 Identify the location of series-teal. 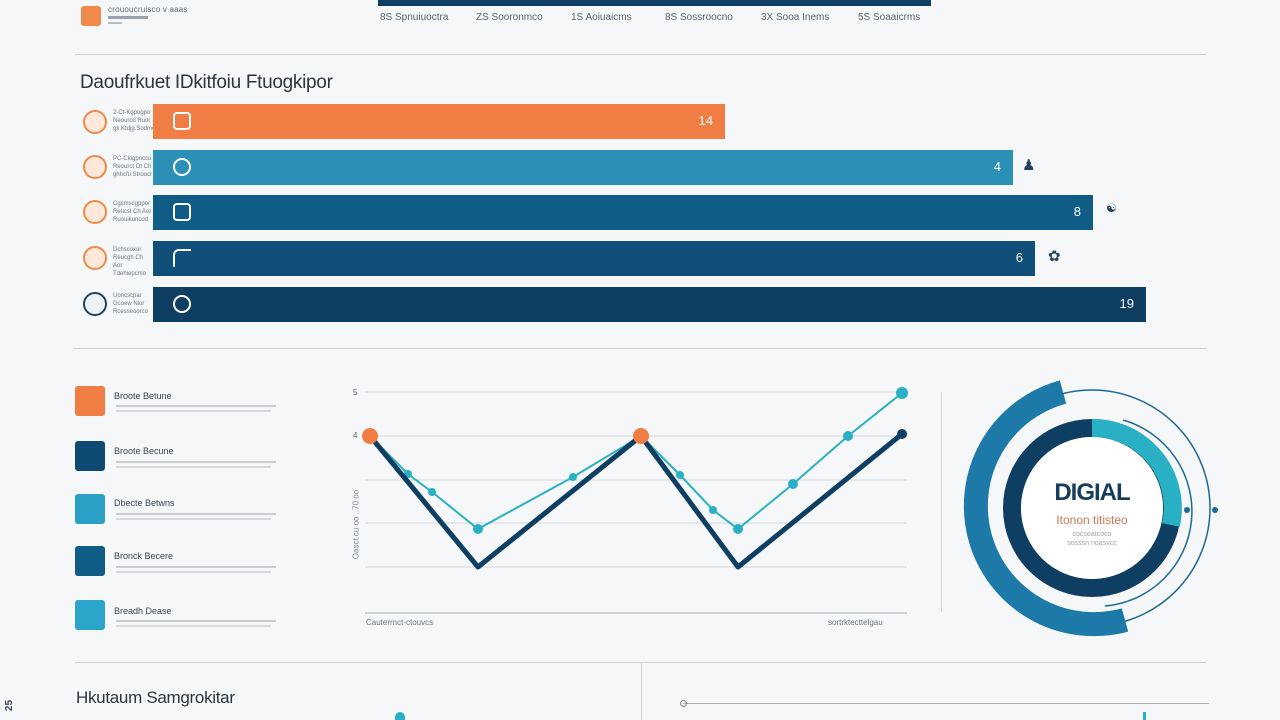
(636, 461).